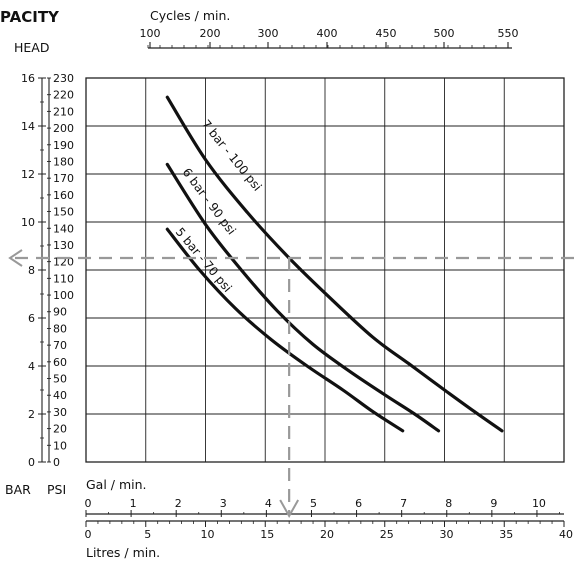  Describe the element at coordinates (28, 126) in the screenshot. I see `bar-tick-label: 14` at that location.